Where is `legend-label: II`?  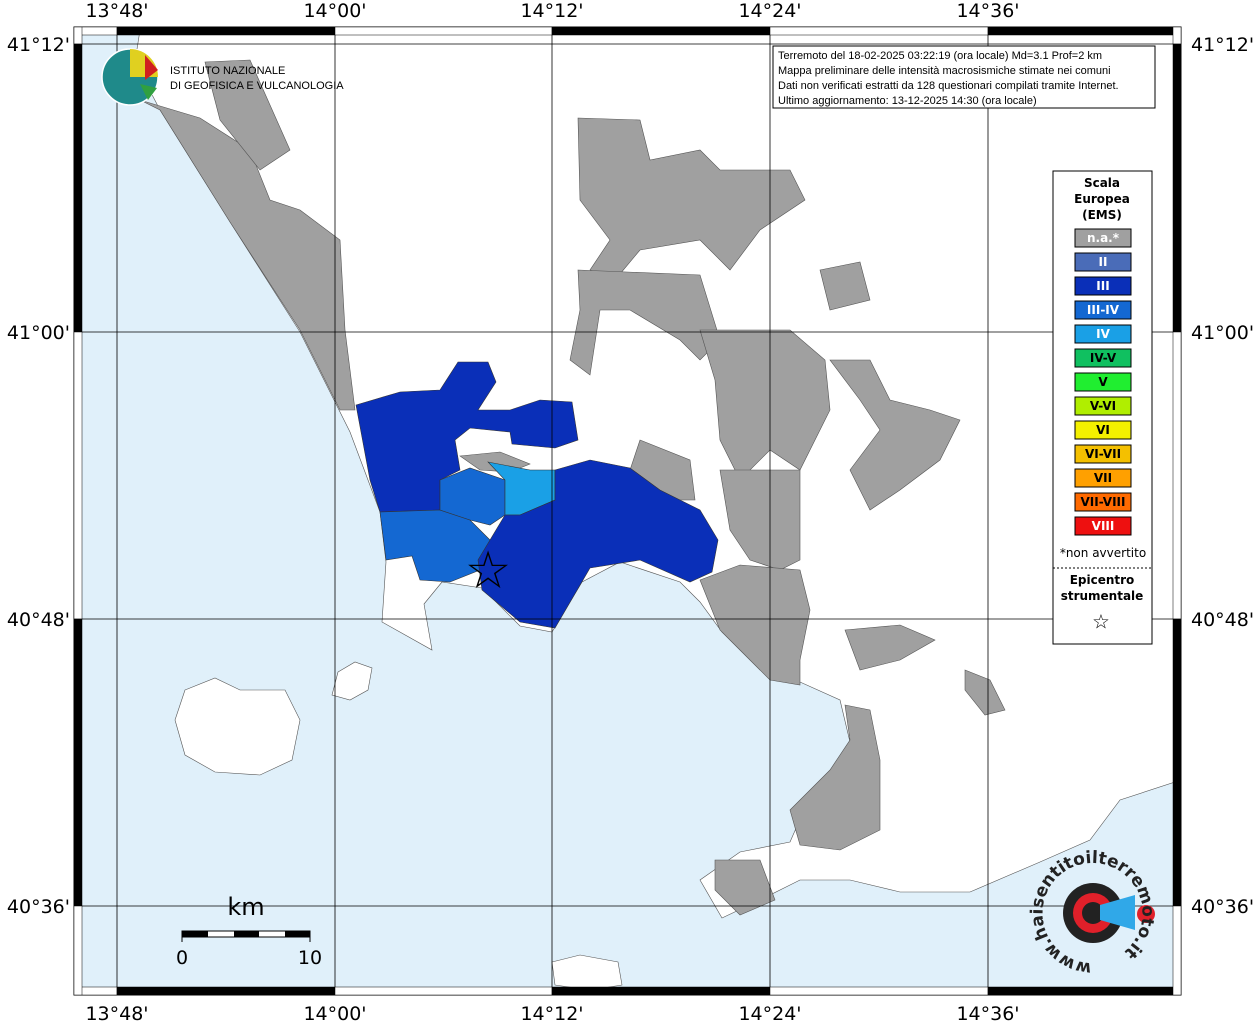
legend-label: II is located at coordinates (1103, 262).